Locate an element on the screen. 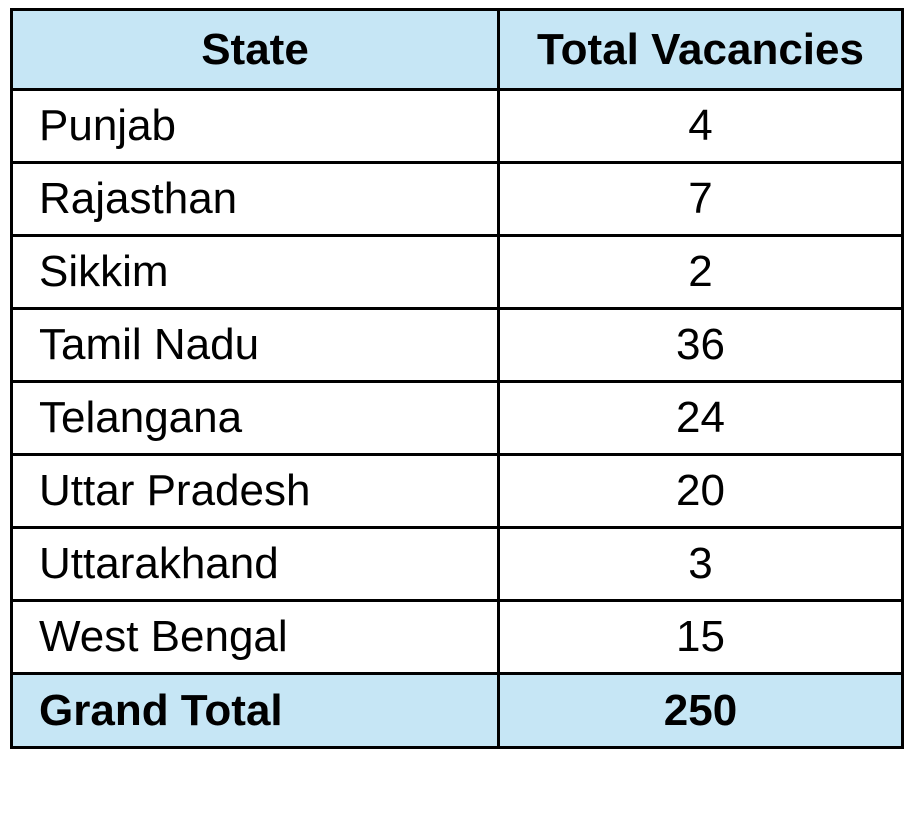  state-cell: Uttarakhand is located at coordinates (255, 564).